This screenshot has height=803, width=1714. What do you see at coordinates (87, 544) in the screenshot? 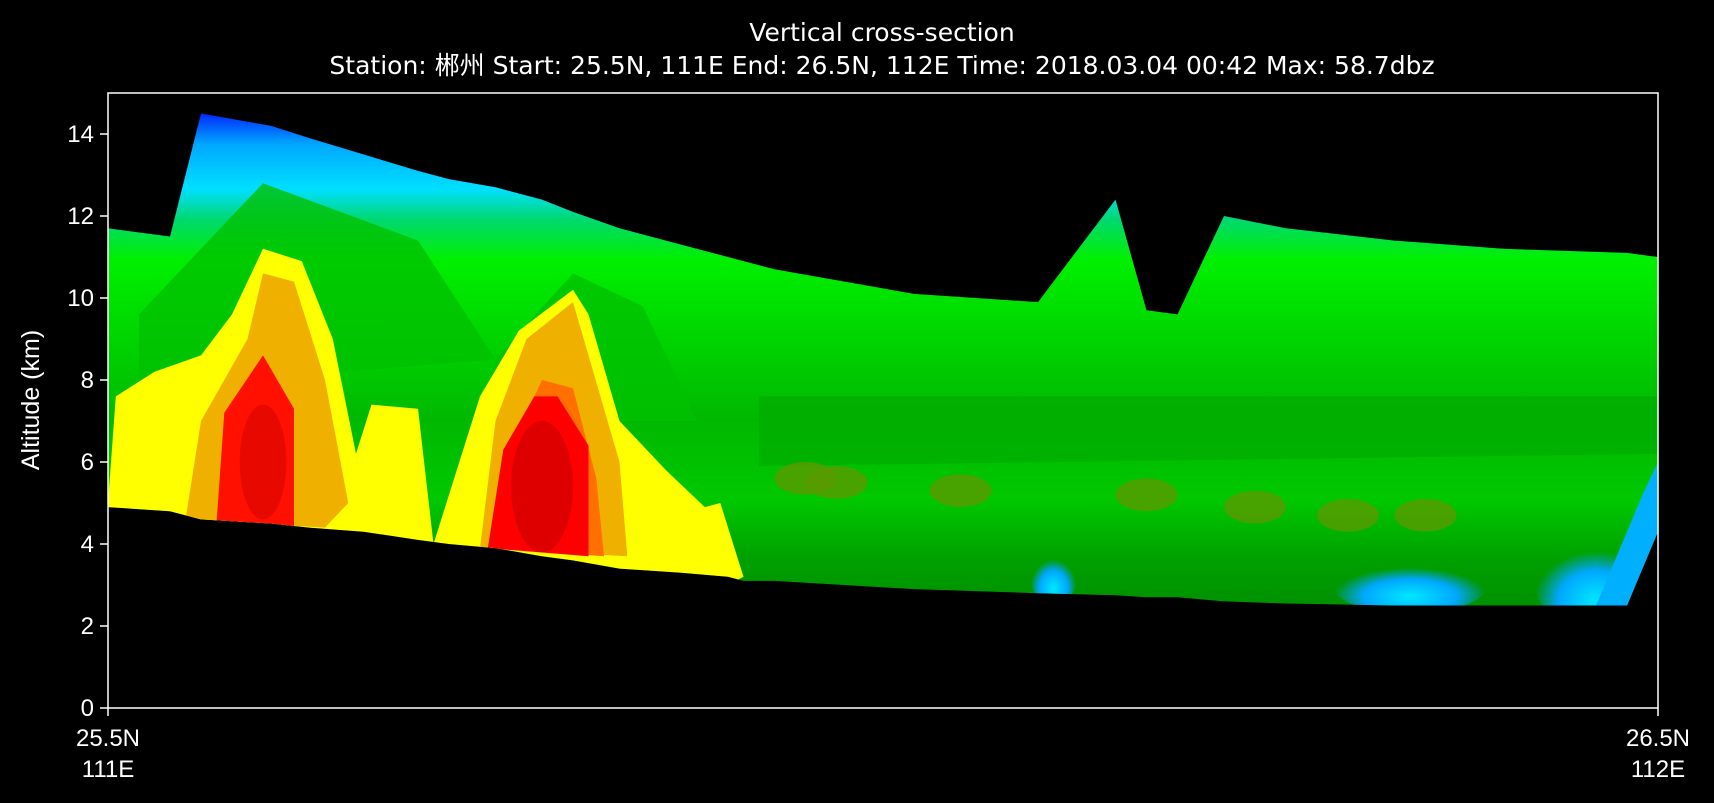
I see `y-tick-label: 4` at bounding box center [87, 544].